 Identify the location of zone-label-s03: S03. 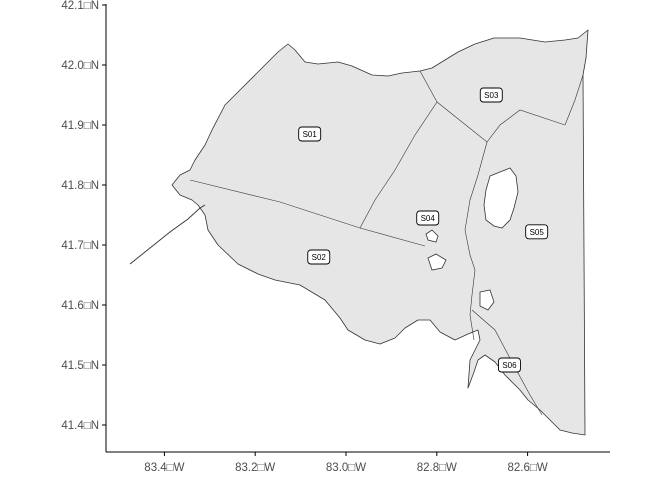
(491, 95).